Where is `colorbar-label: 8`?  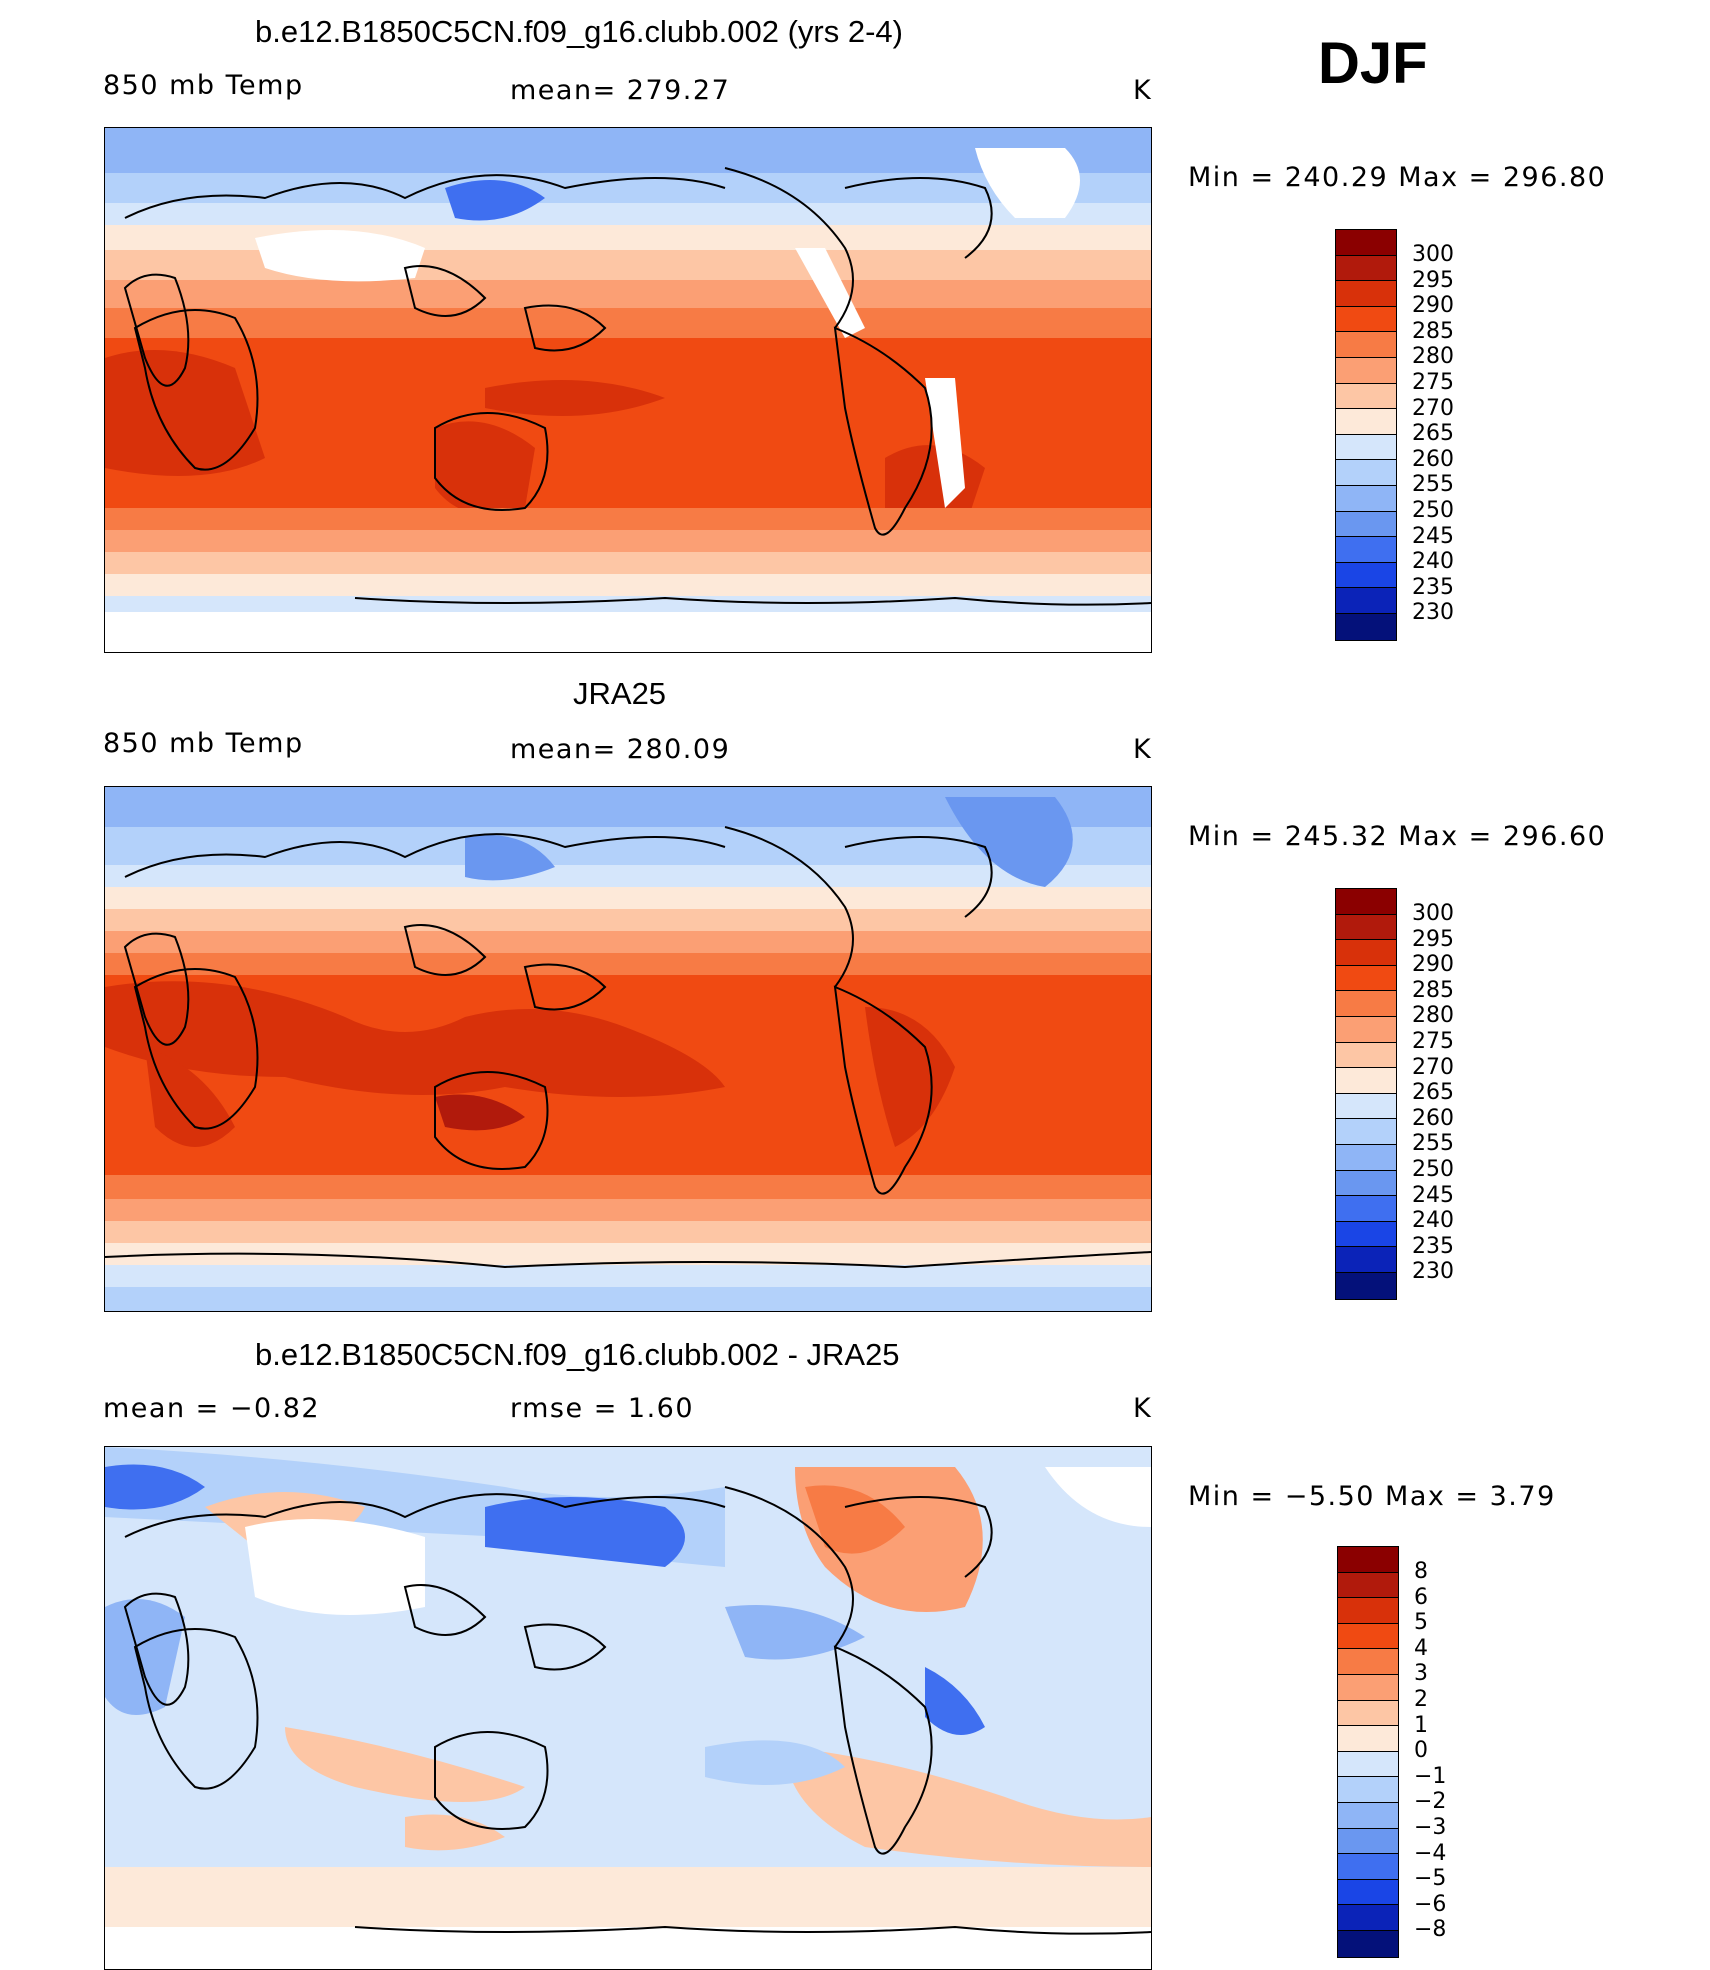 colorbar-label: 8 is located at coordinates (1421, 1571).